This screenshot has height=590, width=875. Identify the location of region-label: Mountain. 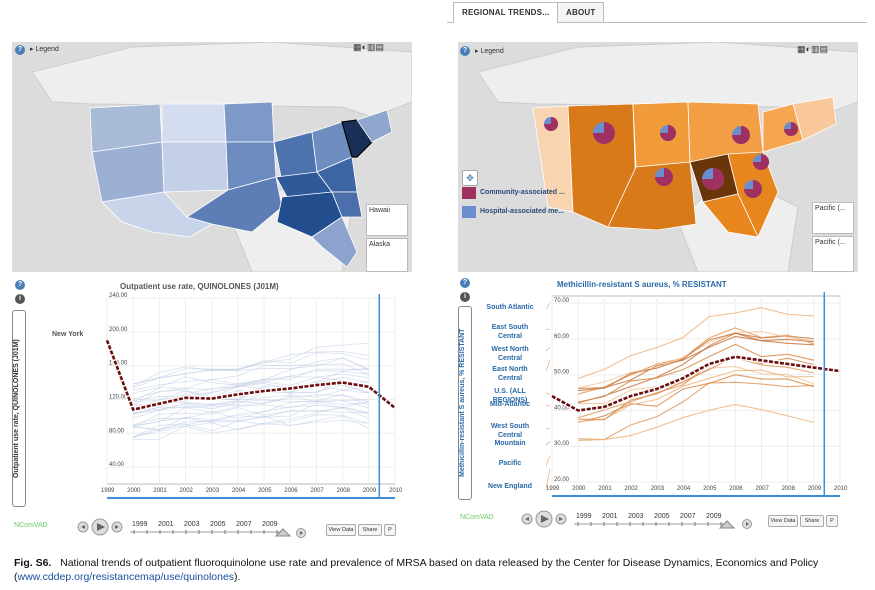
(510, 443).